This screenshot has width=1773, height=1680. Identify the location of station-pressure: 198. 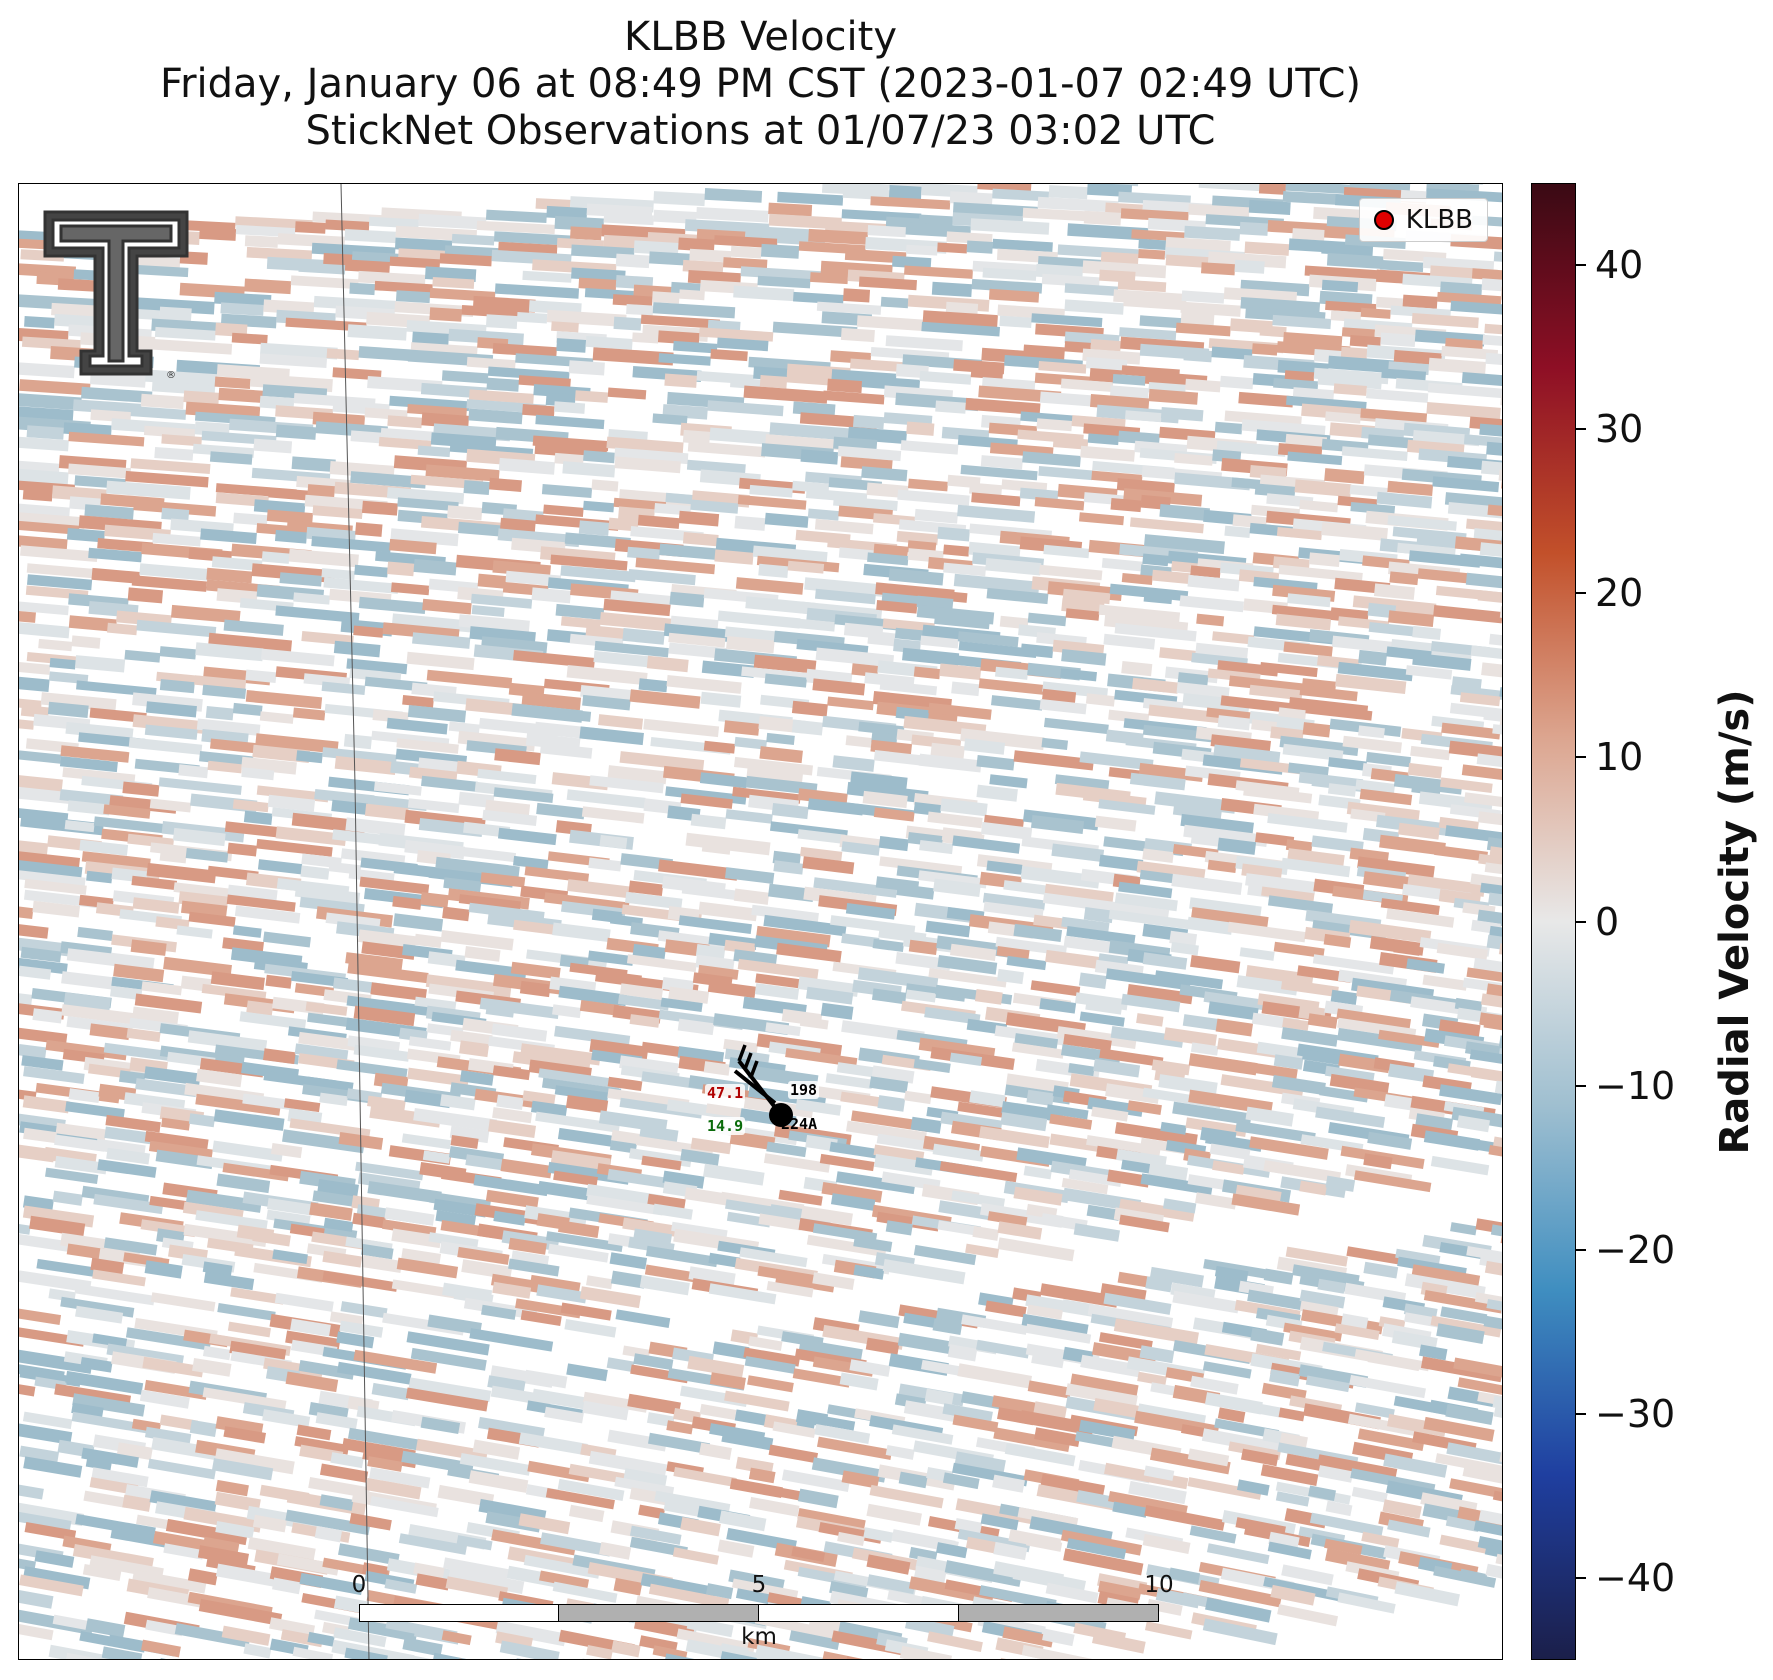
(804, 1090).